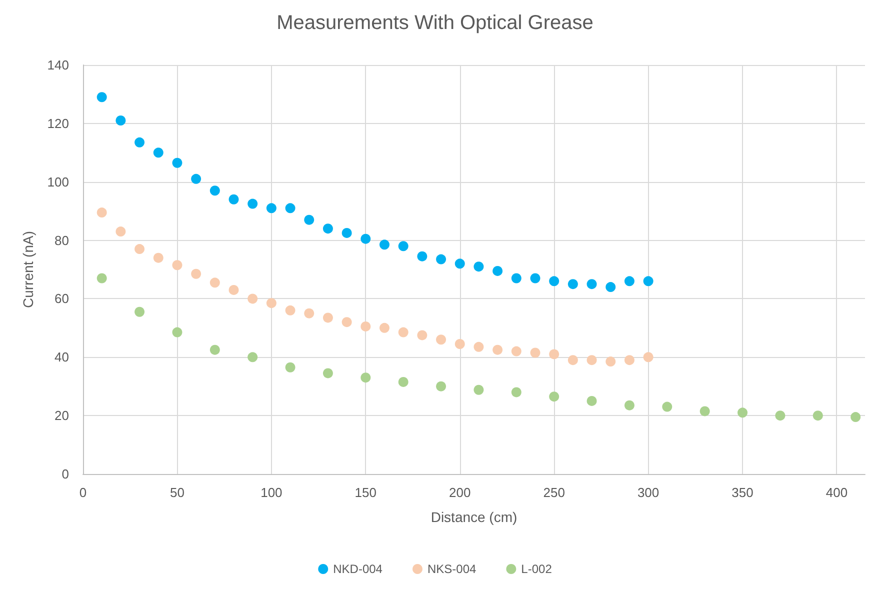  What do you see at coordinates (83, 492) in the screenshot?
I see `x-tick-label: 0` at bounding box center [83, 492].